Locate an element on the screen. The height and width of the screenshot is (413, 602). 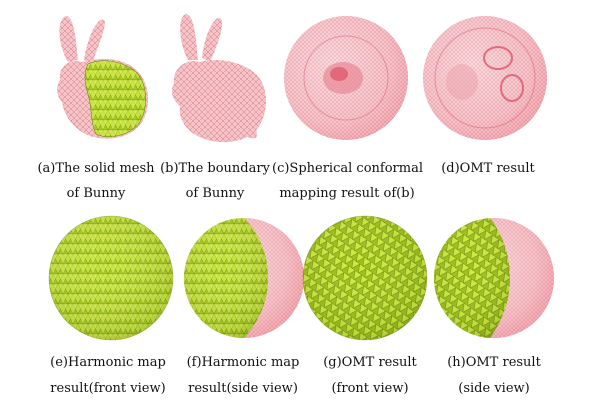
spherical-conformal-image is located at coordinates (346, 78).